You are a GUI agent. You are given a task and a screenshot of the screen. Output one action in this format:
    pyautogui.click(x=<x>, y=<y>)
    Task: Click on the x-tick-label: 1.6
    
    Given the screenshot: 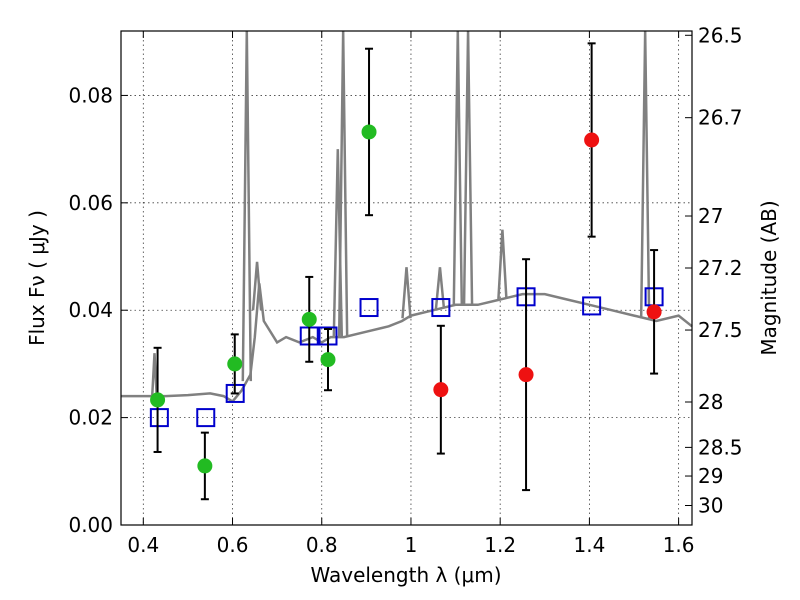 What is the action you would take?
    pyautogui.click(x=679, y=545)
    